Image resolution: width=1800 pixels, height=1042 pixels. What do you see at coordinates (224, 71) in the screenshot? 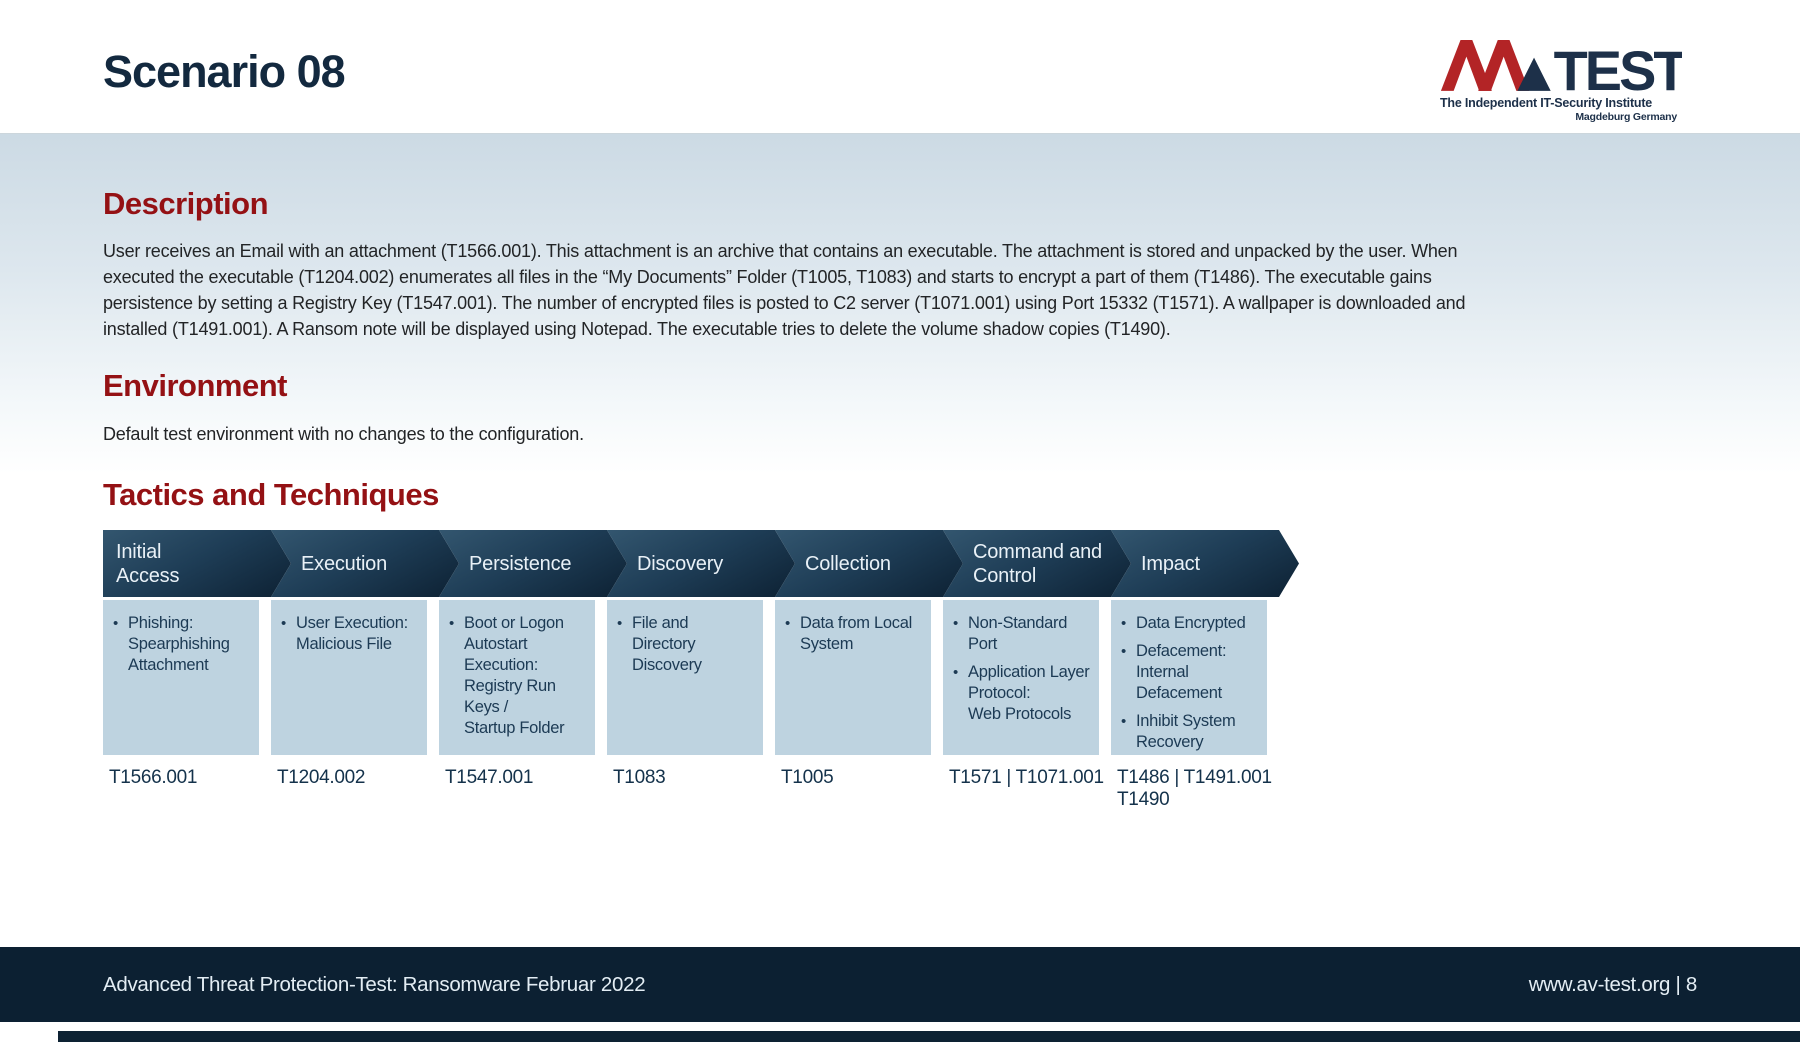
I see `page-title: Scenario 08` at bounding box center [224, 71].